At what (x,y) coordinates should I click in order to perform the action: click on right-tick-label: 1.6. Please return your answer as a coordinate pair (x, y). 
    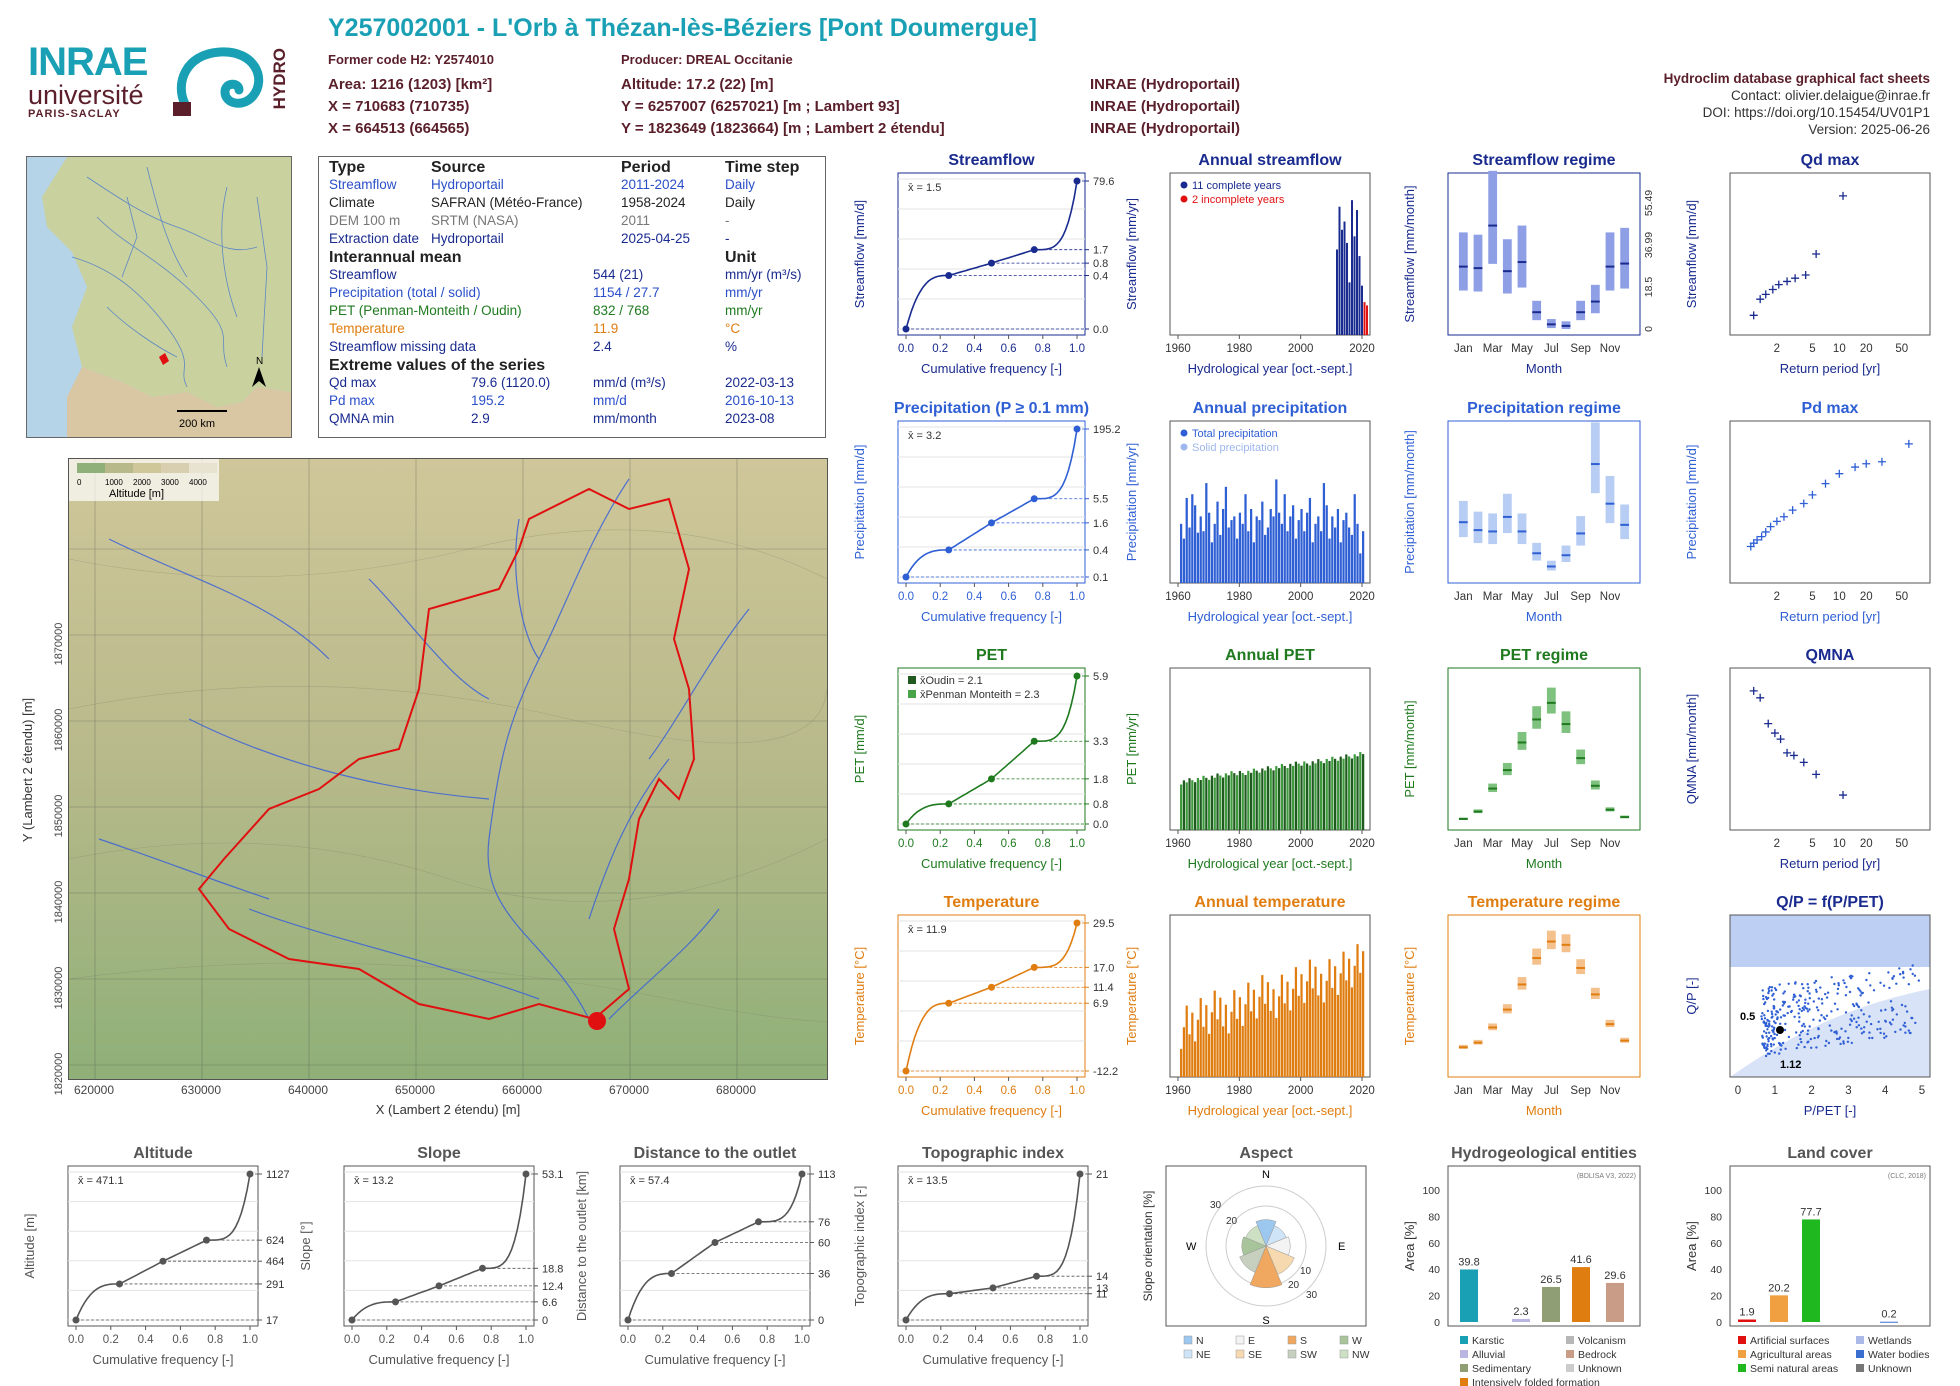
    Looking at the image, I should click on (1100, 524).